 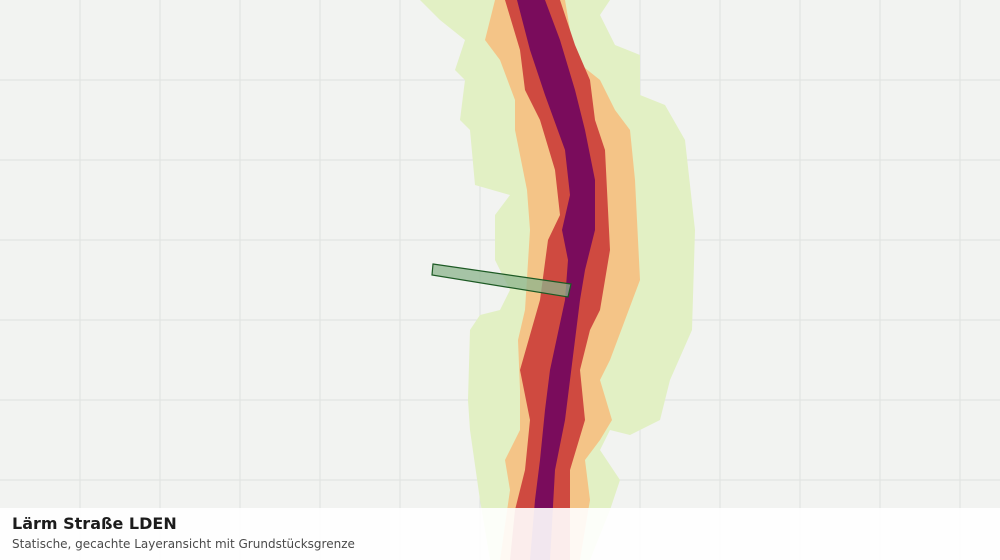 I want to click on layer-title: Lärm Straße LDEN, so click(x=94, y=523).